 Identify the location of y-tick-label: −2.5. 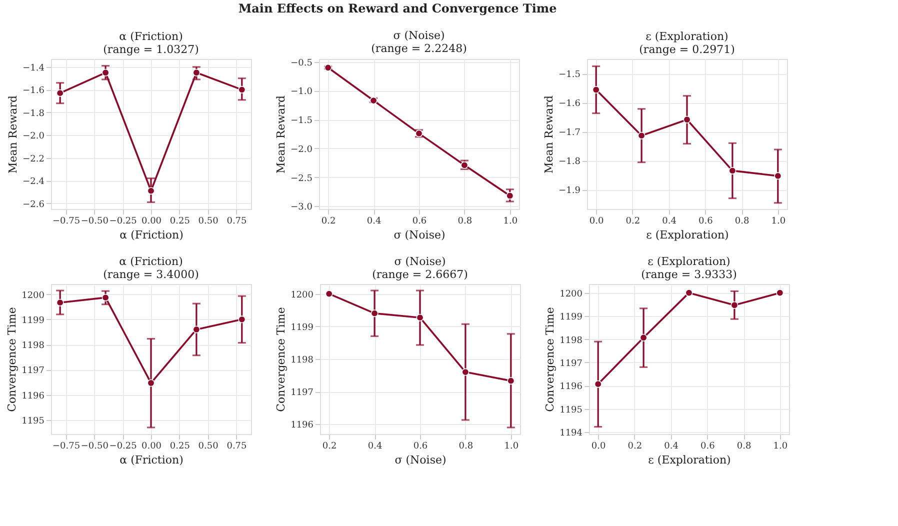
(301, 179).